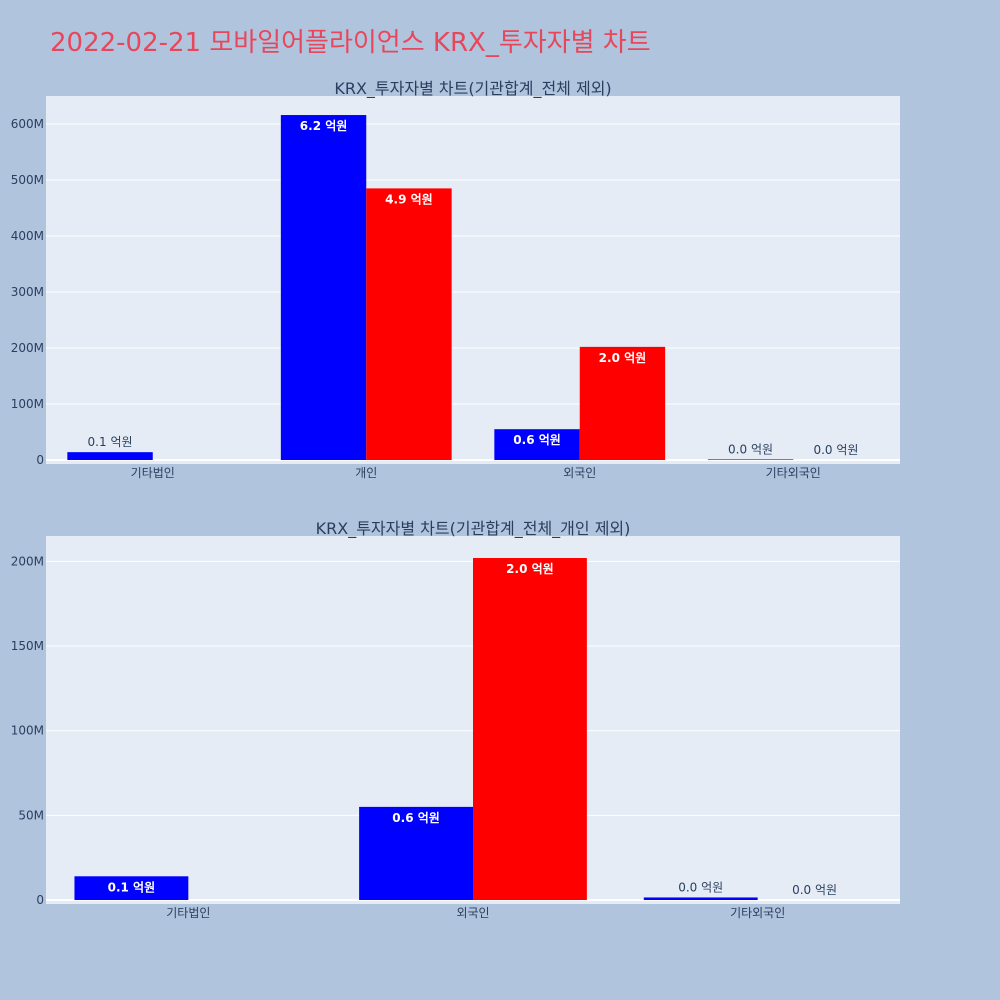 The width and height of the screenshot is (1000, 1000). What do you see at coordinates (27, 292) in the screenshot?
I see `y-tick-label: 300M` at bounding box center [27, 292].